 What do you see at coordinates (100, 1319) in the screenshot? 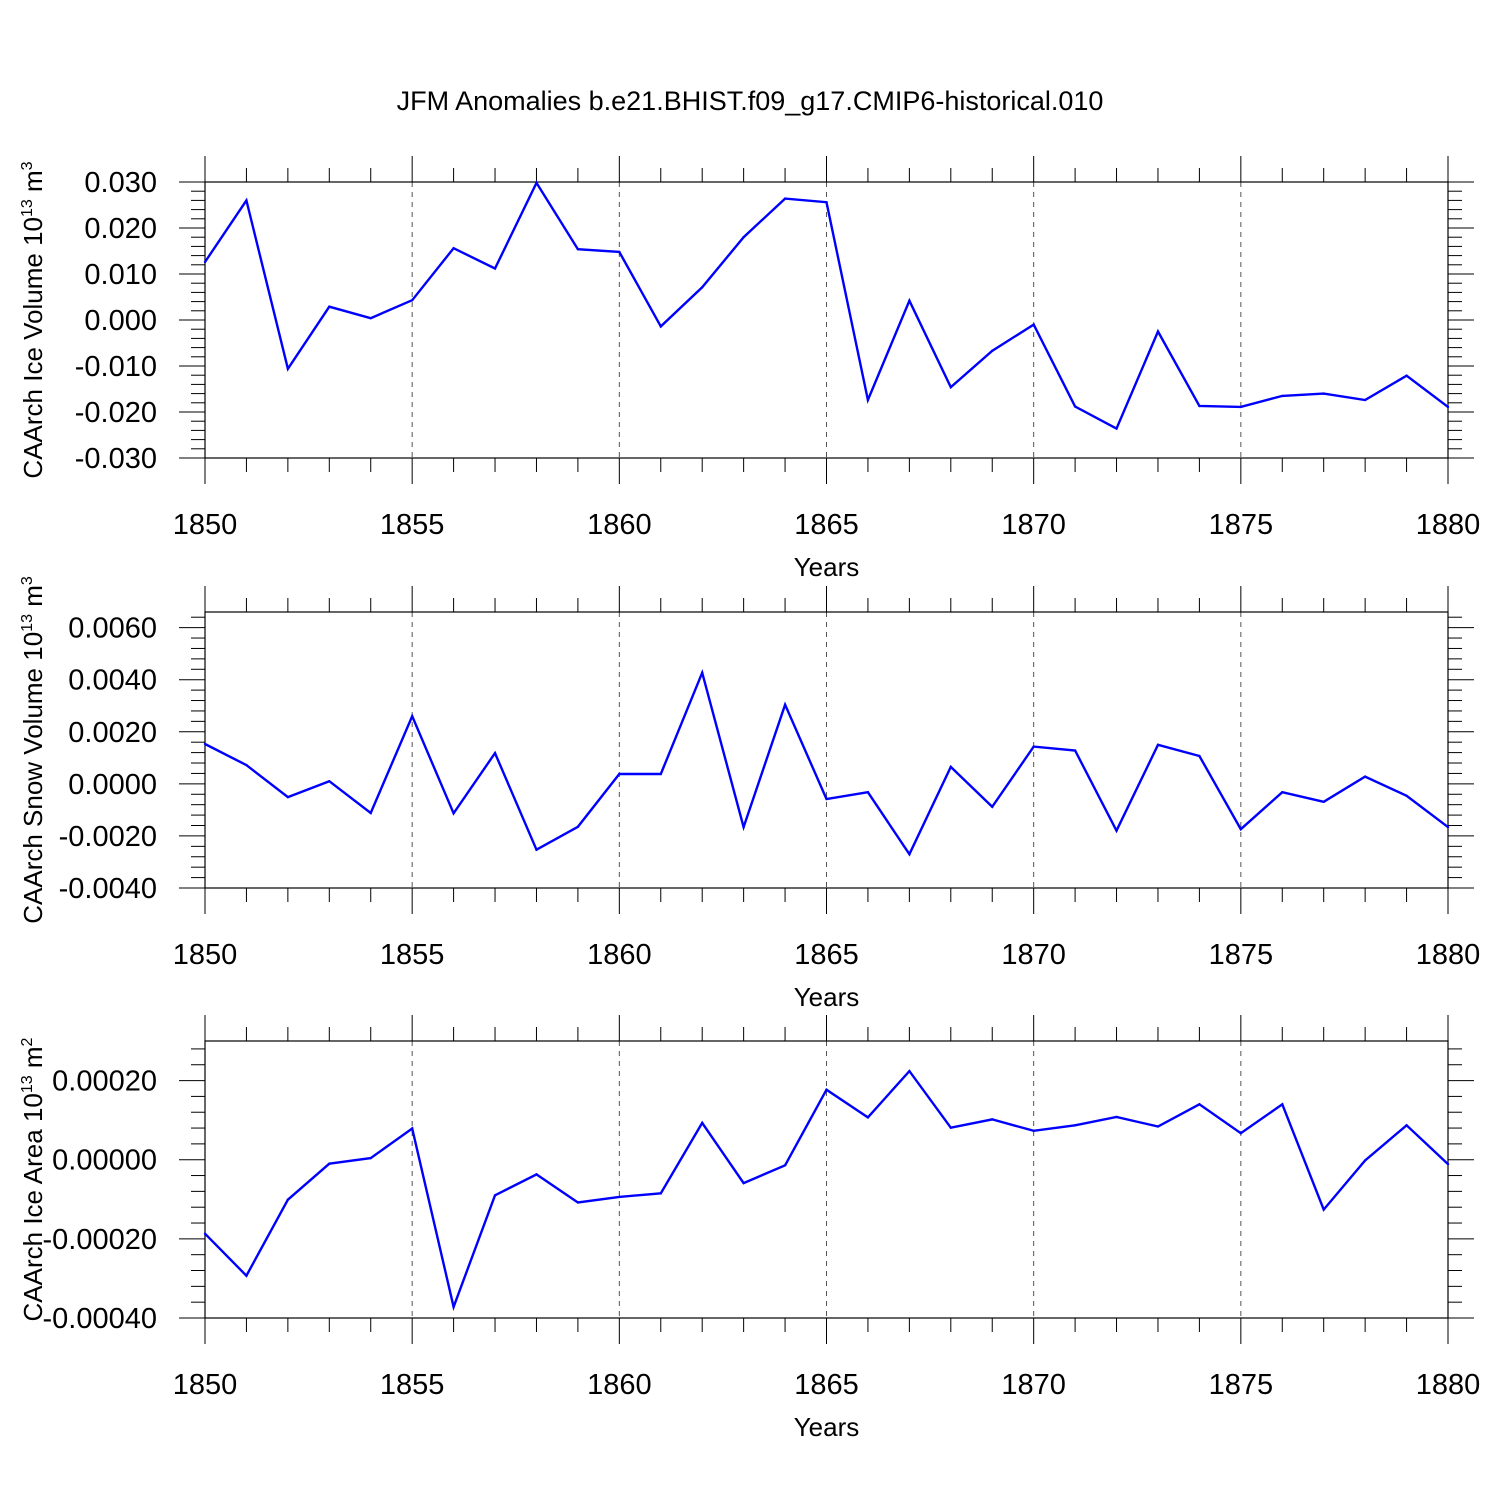
I see `y-tick-label: -0.00040` at bounding box center [100, 1319].